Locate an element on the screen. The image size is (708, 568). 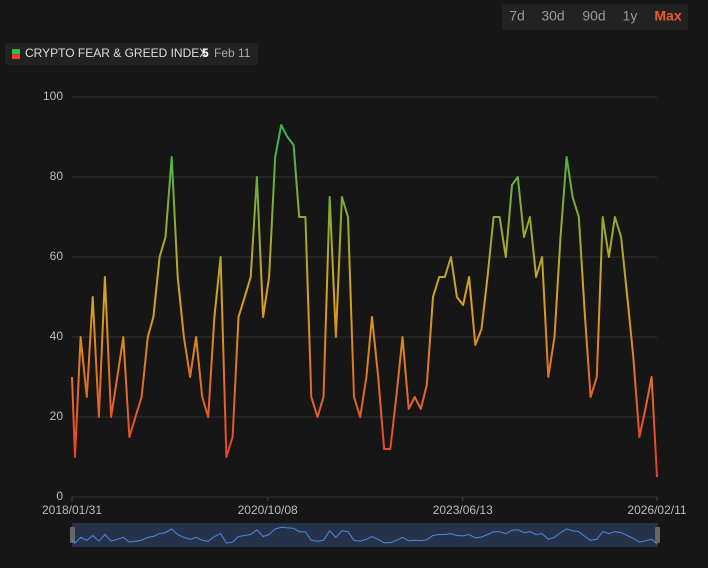
range-button: 7d is located at coordinates (517, 16).